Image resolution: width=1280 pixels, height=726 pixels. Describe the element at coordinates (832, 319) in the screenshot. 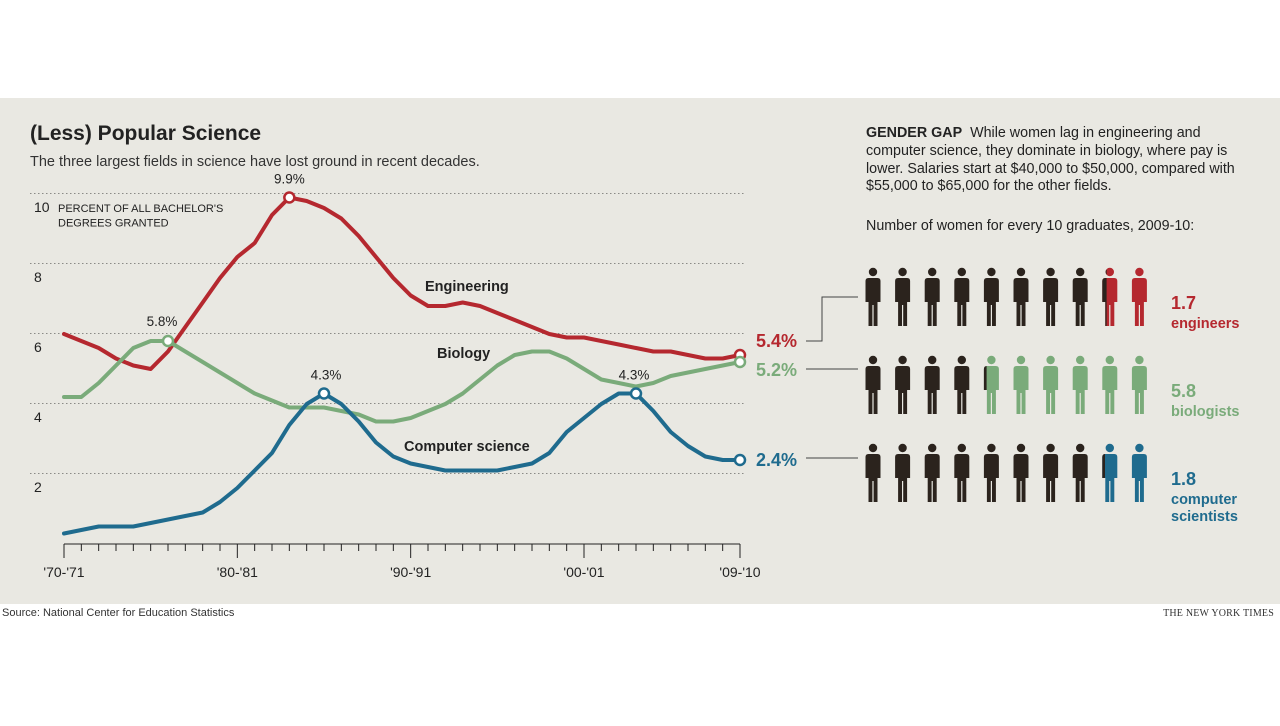

I see `connector-line` at that location.